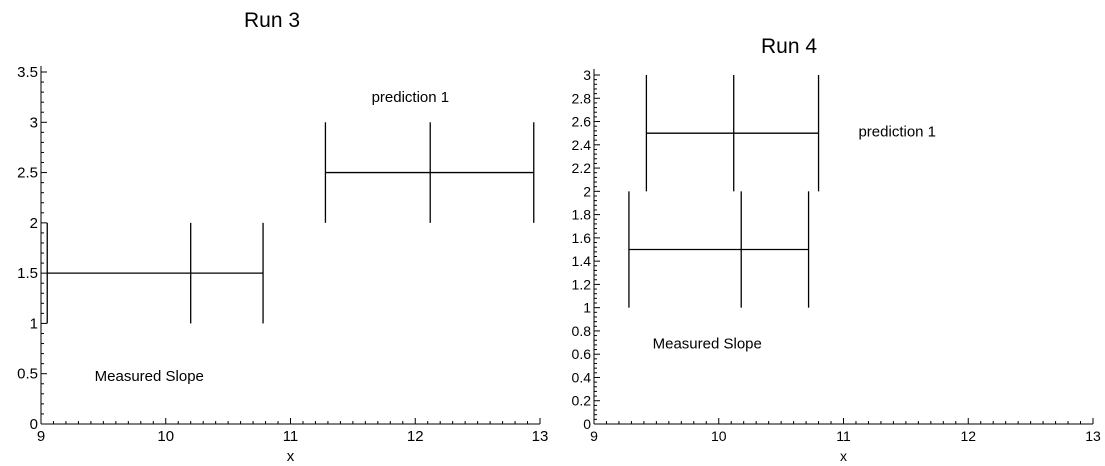 Image resolution: width=1105 pixels, height=466 pixels. I want to click on y-tick-label: 1.6, so click(582, 238).